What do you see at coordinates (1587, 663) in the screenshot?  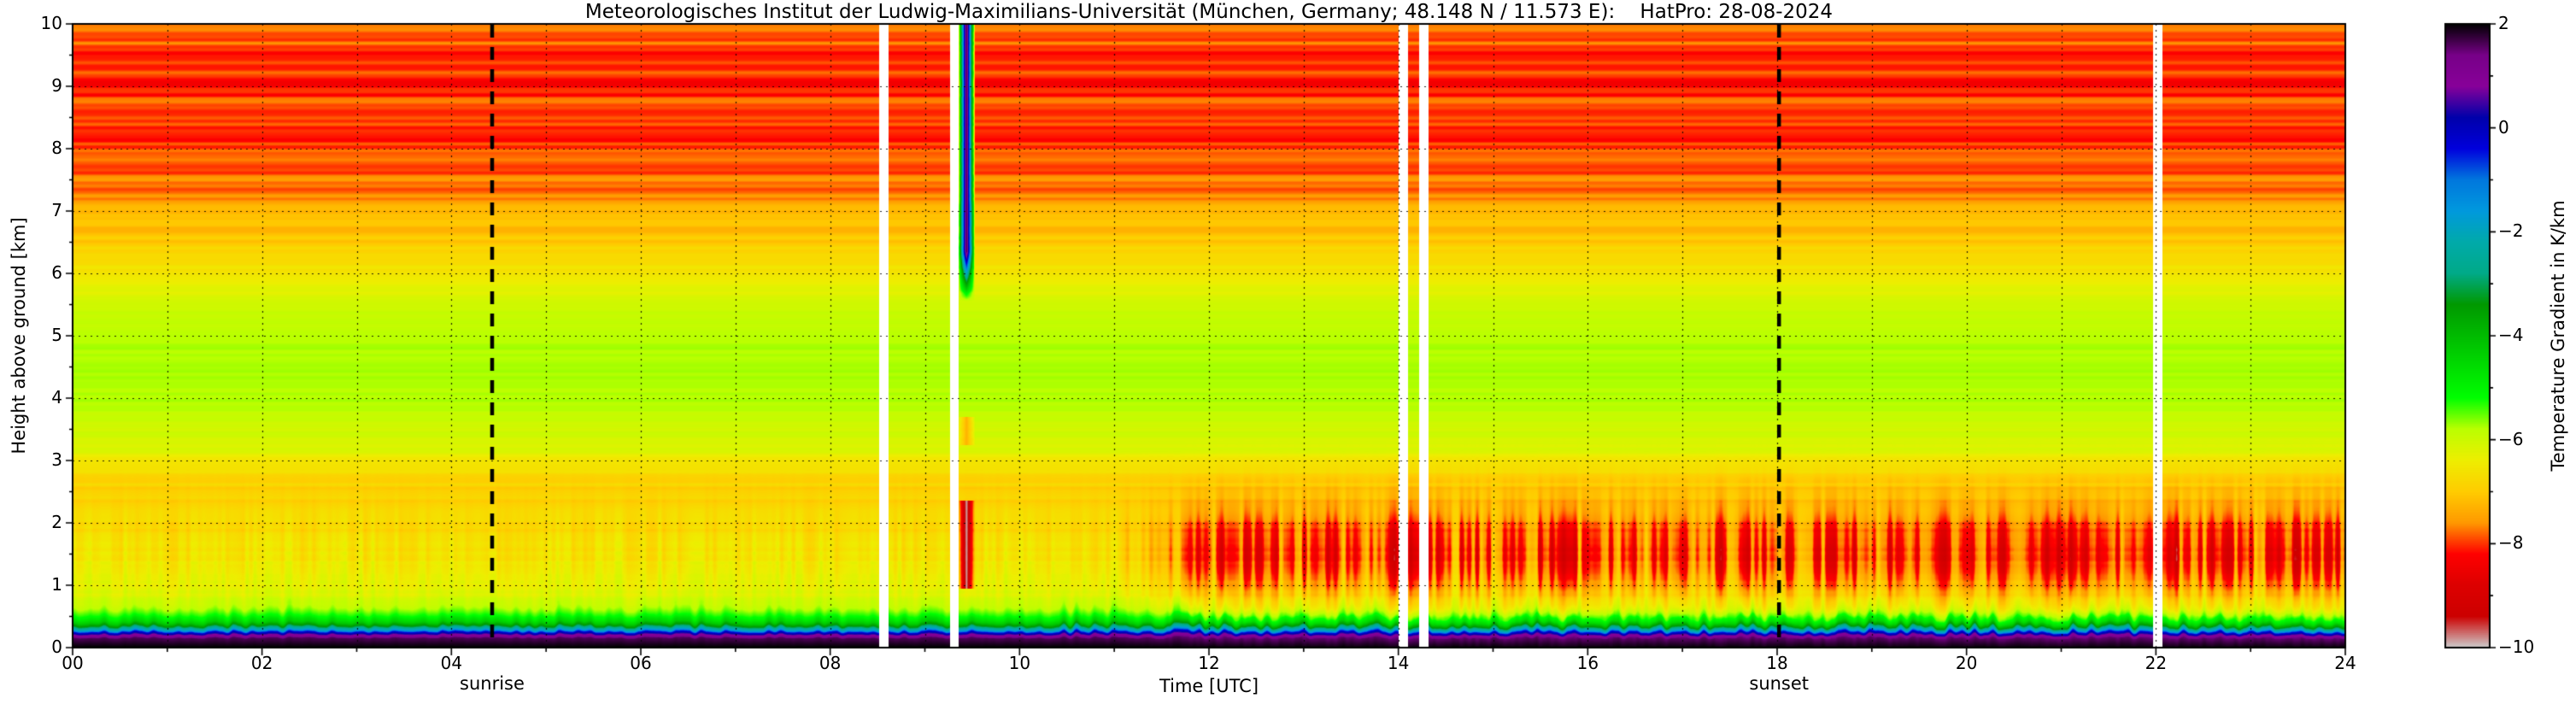 I see `x-tick-label: 16` at bounding box center [1587, 663].